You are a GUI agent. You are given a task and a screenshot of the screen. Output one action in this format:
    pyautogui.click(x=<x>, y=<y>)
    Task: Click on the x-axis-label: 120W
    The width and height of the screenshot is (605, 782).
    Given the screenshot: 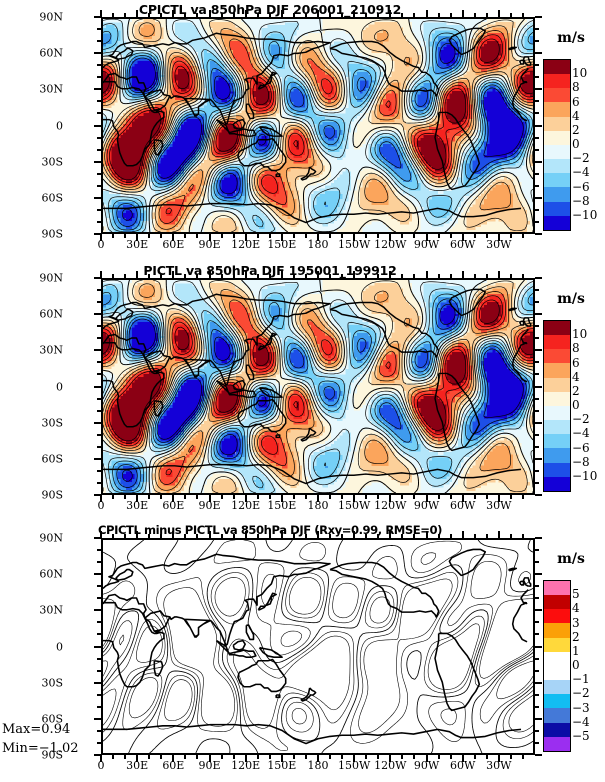 What is the action you would take?
    pyautogui.click(x=390, y=505)
    